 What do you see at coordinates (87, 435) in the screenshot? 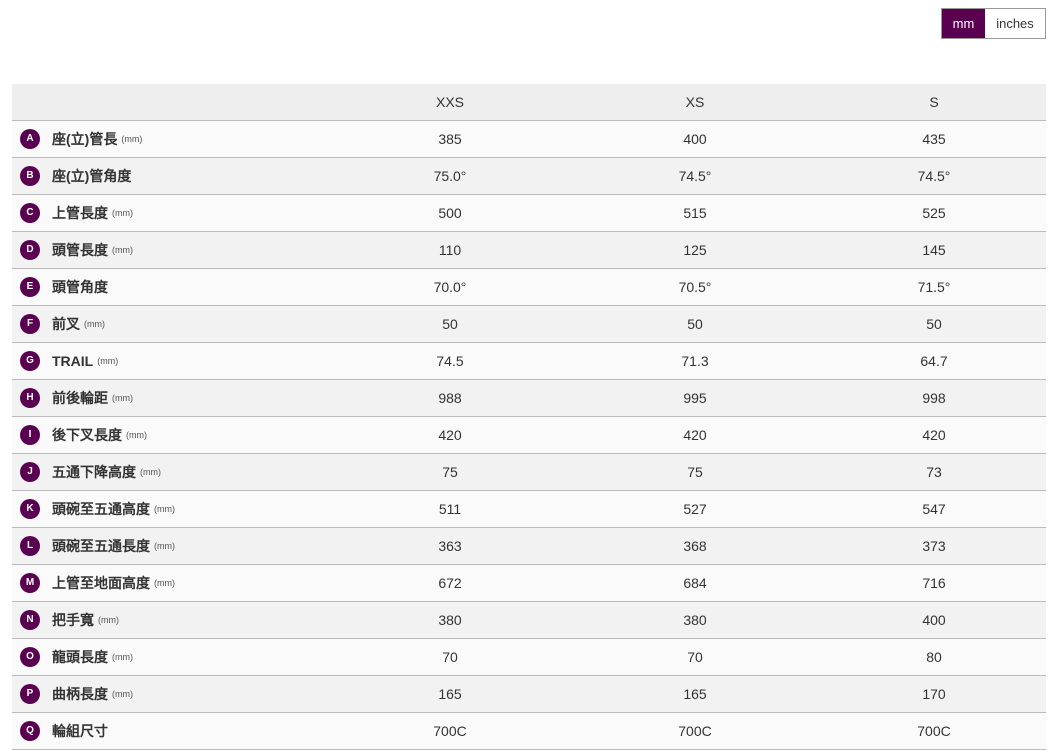
I see `measurement-name: 後下叉長度` at bounding box center [87, 435].